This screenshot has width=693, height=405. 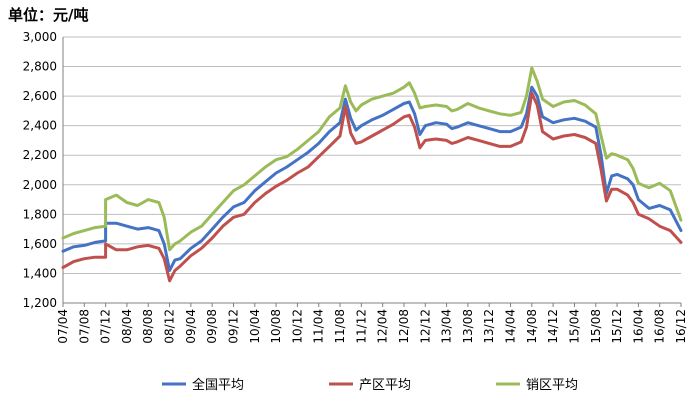 I want to click on x-tick-label: 08/08, so click(x=148, y=326).